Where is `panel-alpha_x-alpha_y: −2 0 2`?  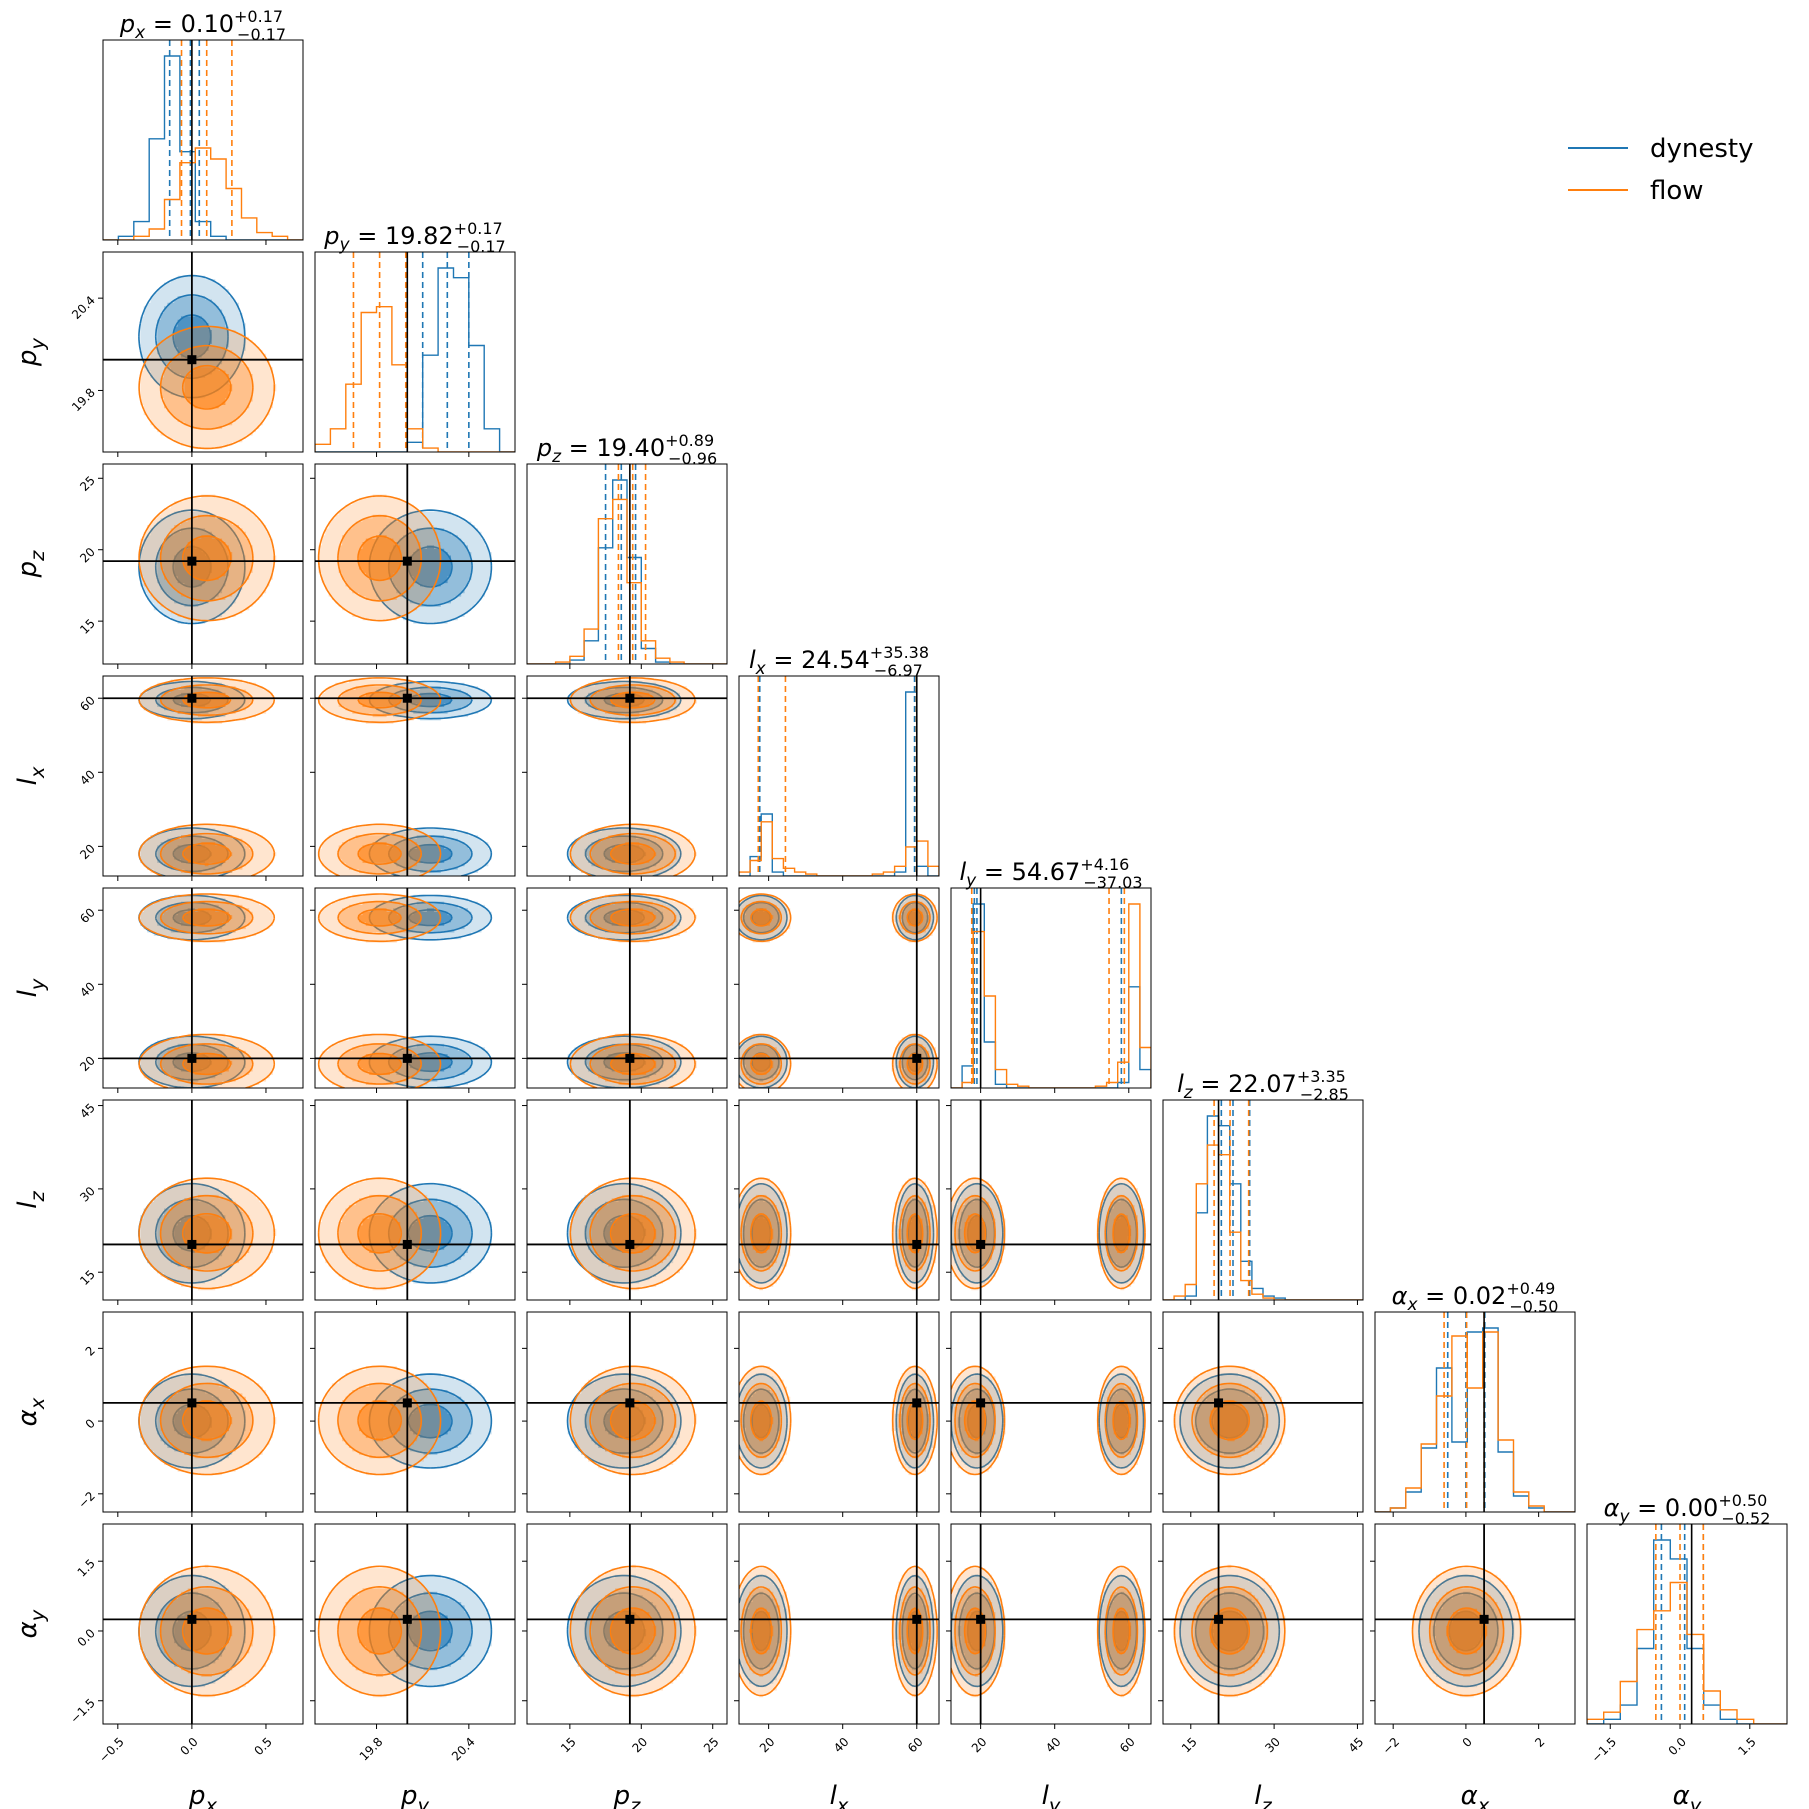
panel-alpha_x-alpha_y: −2 0 2 is located at coordinates (1473, 1640).